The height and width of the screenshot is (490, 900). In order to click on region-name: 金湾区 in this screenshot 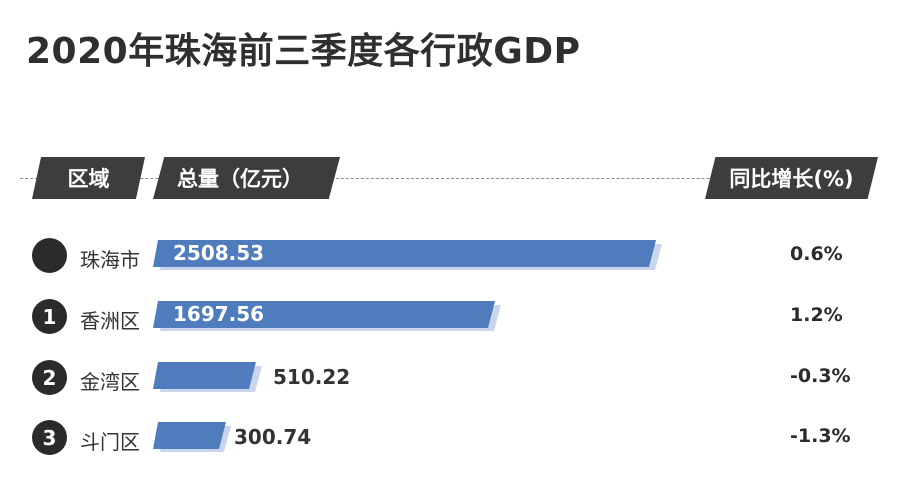, I will do `click(110, 382)`.